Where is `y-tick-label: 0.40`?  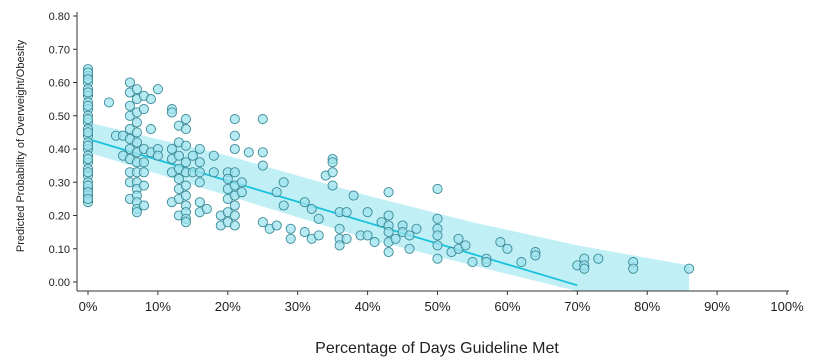
y-tick-label: 0.40 is located at coordinates (59, 150).